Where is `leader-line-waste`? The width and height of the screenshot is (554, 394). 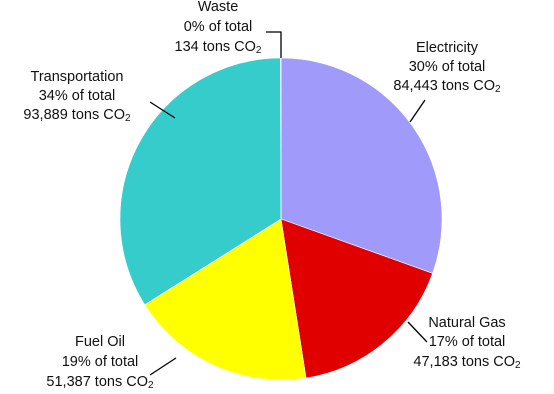 leader-line-waste is located at coordinates (274, 44).